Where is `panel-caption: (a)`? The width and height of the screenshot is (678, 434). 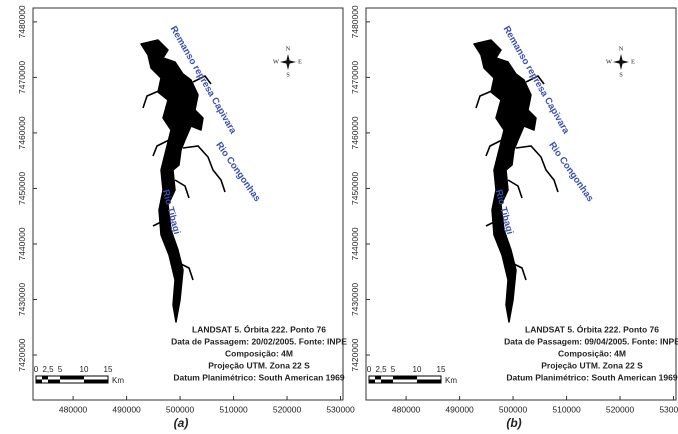
panel-caption: (a) is located at coordinates (181, 423).